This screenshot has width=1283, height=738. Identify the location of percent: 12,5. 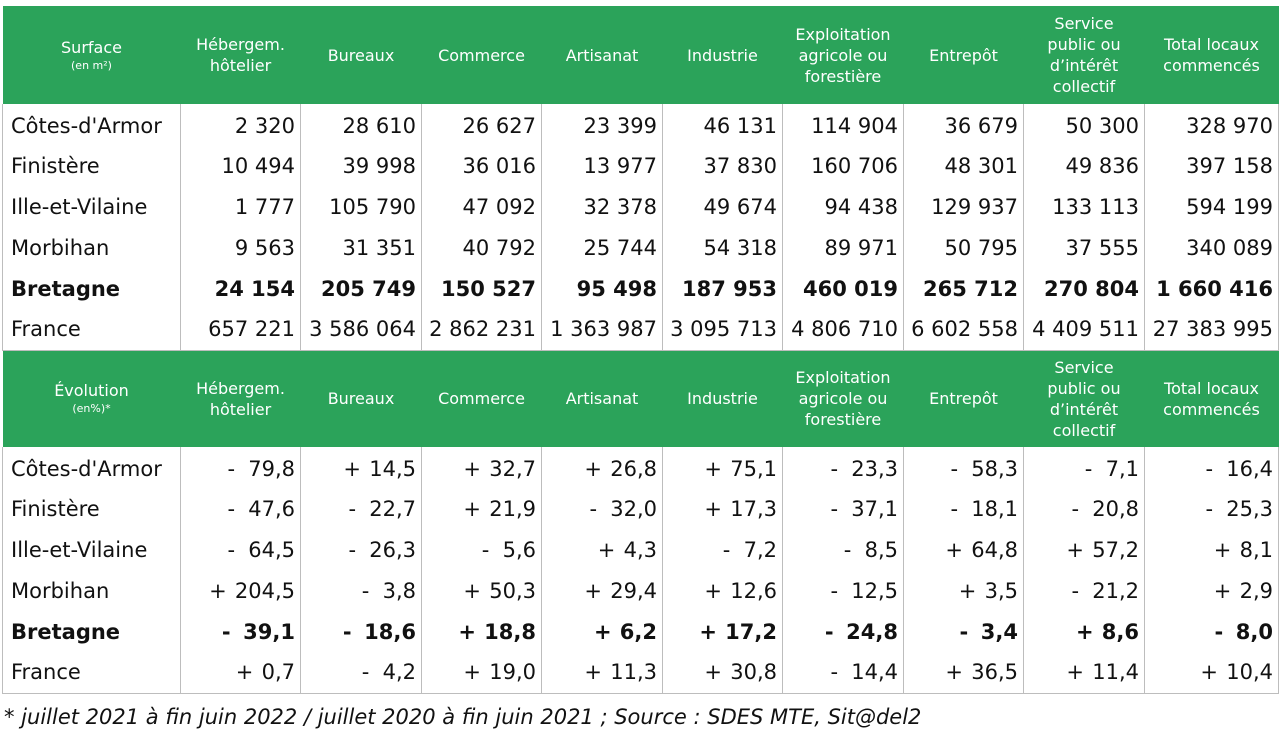
(874, 590).